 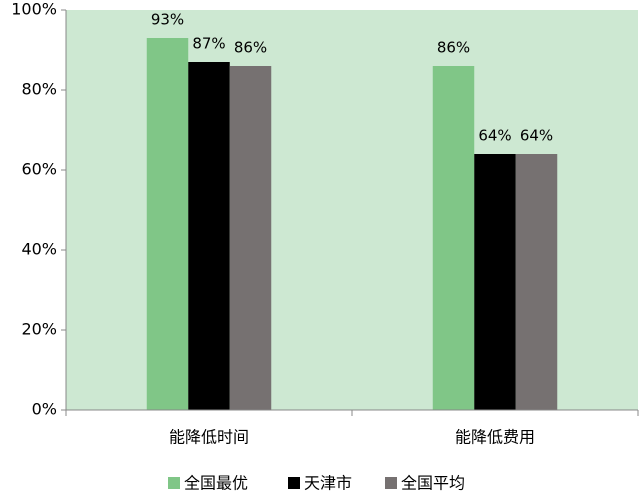 What do you see at coordinates (495, 437) in the screenshot?
I see `x-tick-label: 能降低费用` at bounding box center [495, 437].